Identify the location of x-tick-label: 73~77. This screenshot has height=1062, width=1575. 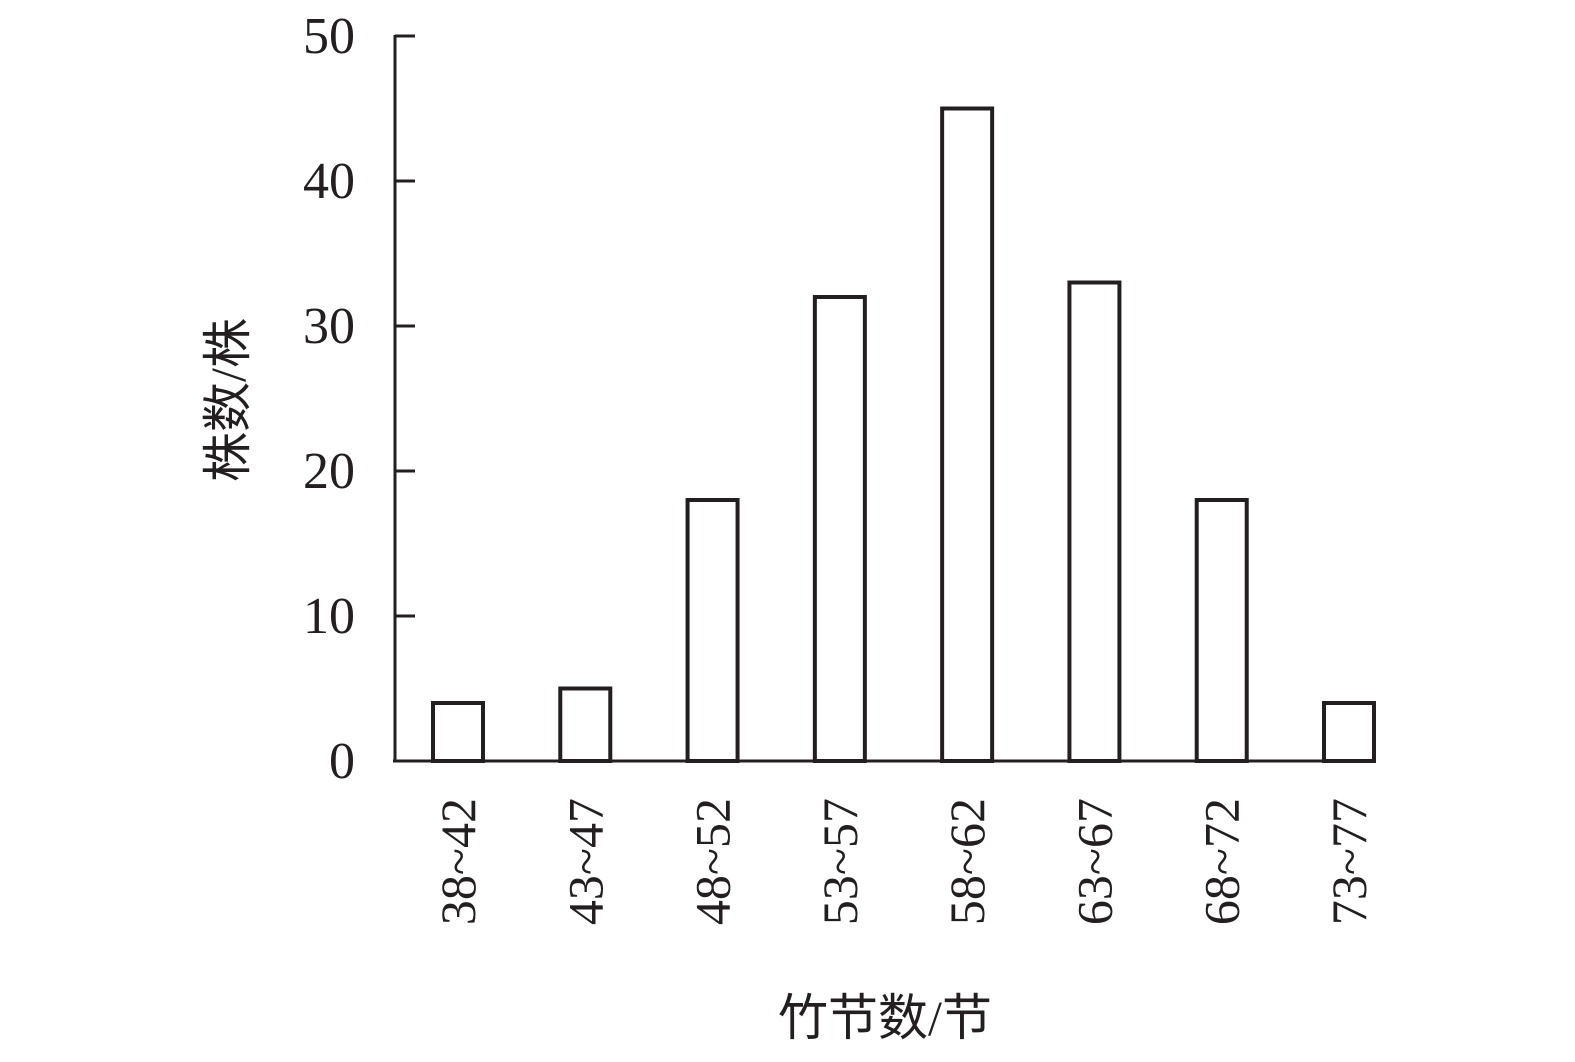
(1349, 861).